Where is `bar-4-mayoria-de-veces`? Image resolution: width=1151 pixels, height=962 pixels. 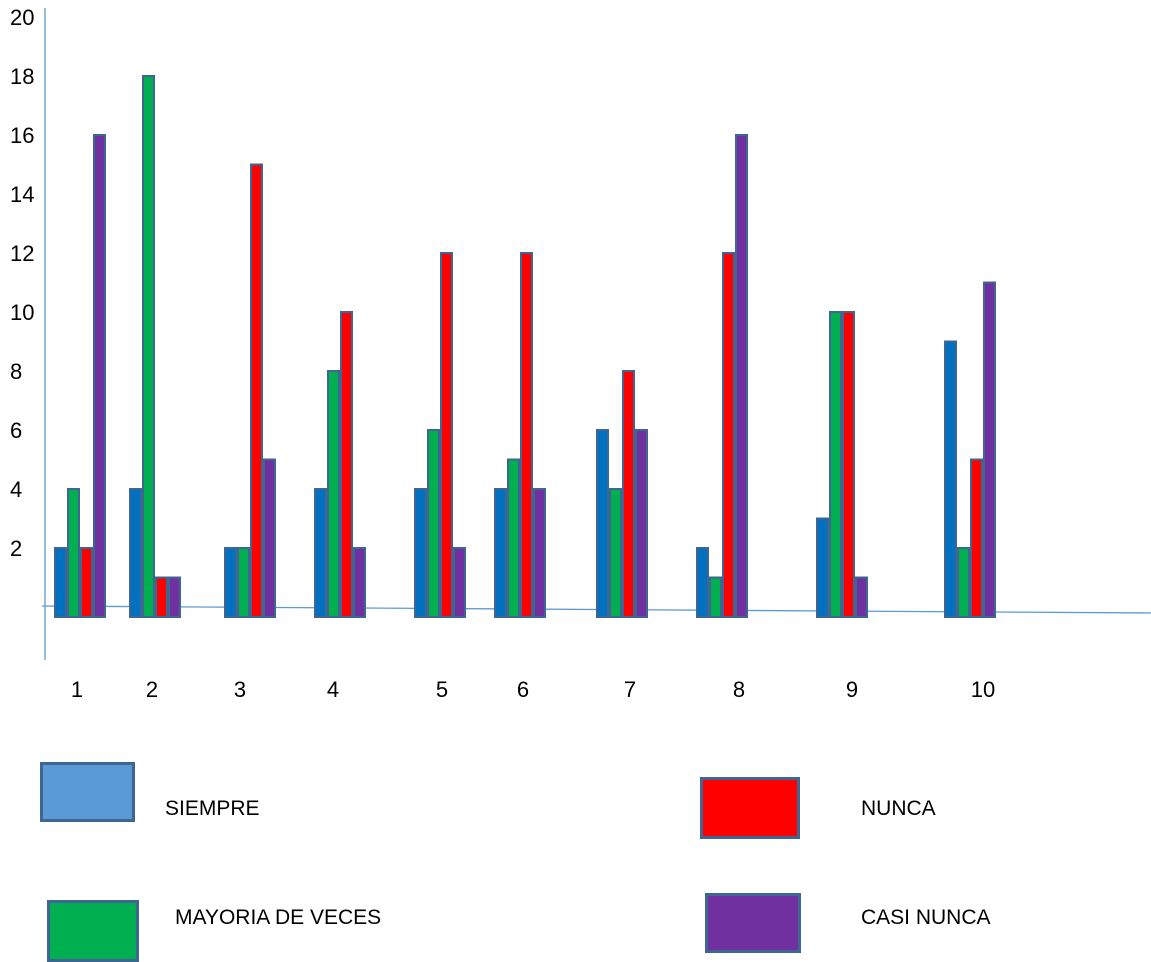
bar-4-mayoria-de-veces is located at coordinates (333, 494).